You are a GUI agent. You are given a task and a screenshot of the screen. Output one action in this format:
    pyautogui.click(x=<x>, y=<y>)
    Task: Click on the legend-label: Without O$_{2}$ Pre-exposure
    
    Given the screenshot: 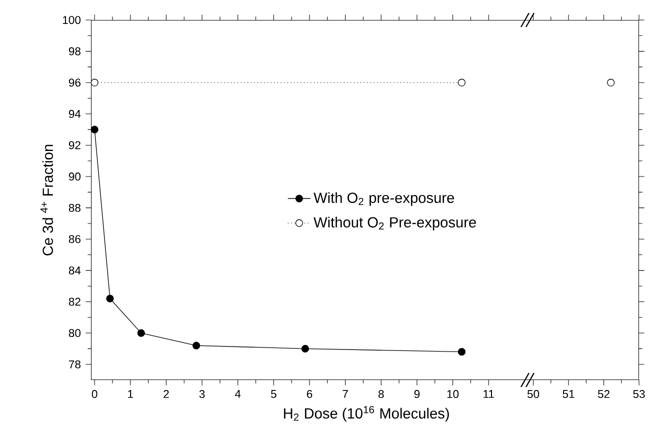 What is the action you would take?
    pyautogui.click(x=395, y=223)
    